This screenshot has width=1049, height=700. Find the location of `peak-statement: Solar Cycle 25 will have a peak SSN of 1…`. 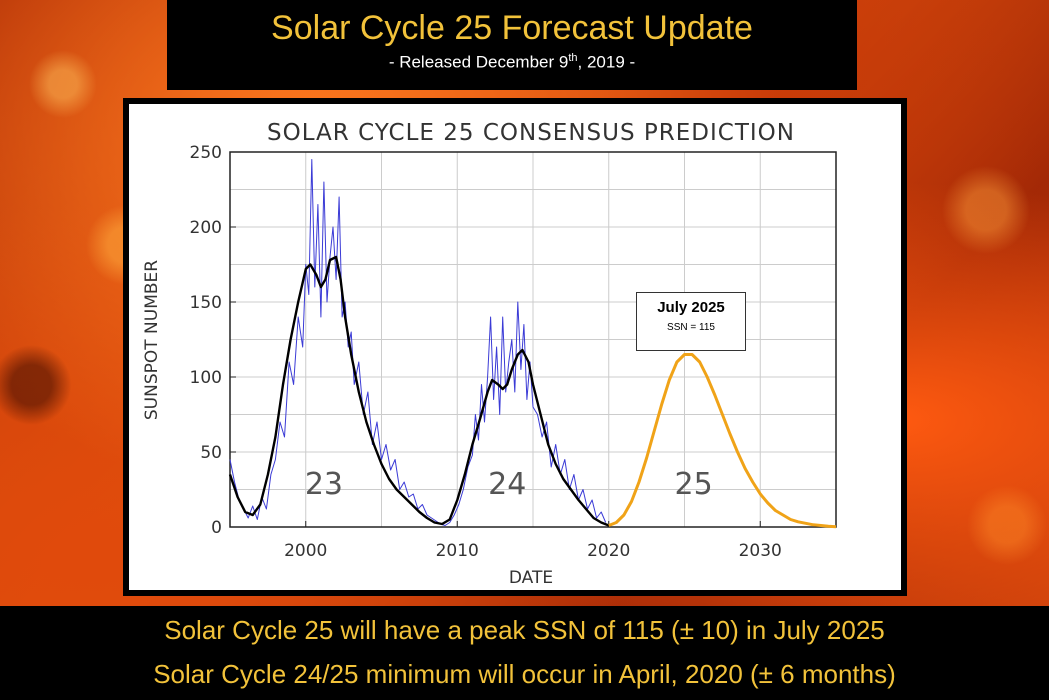

peak-statement: Solar Cycle 25 will have a peak SSN of 1… is located at coordinates (524, 630).